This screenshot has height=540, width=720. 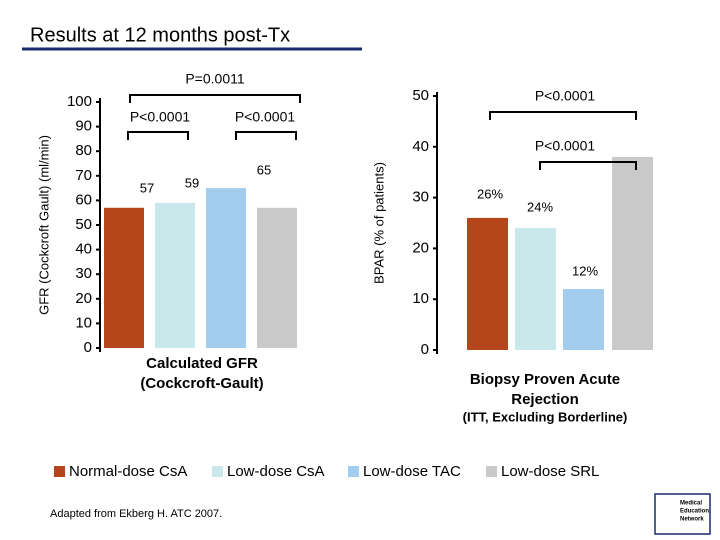 What do you see at coordinates (201, 383) in the screenshot?
I see `x-axis-label: (Cockcroft-Gault)` at bounding box center [201, 383].